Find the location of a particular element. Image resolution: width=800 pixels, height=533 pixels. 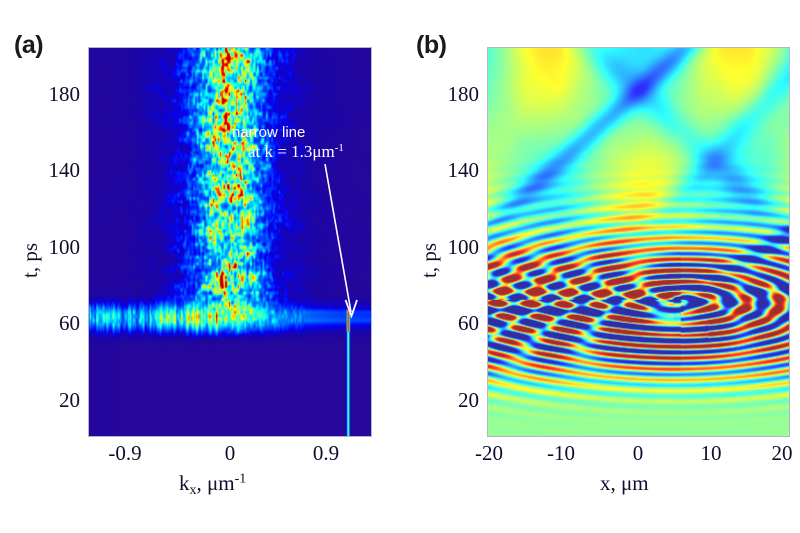

panel-a-ytick-20: 20 is located at coordinates (69, 400).